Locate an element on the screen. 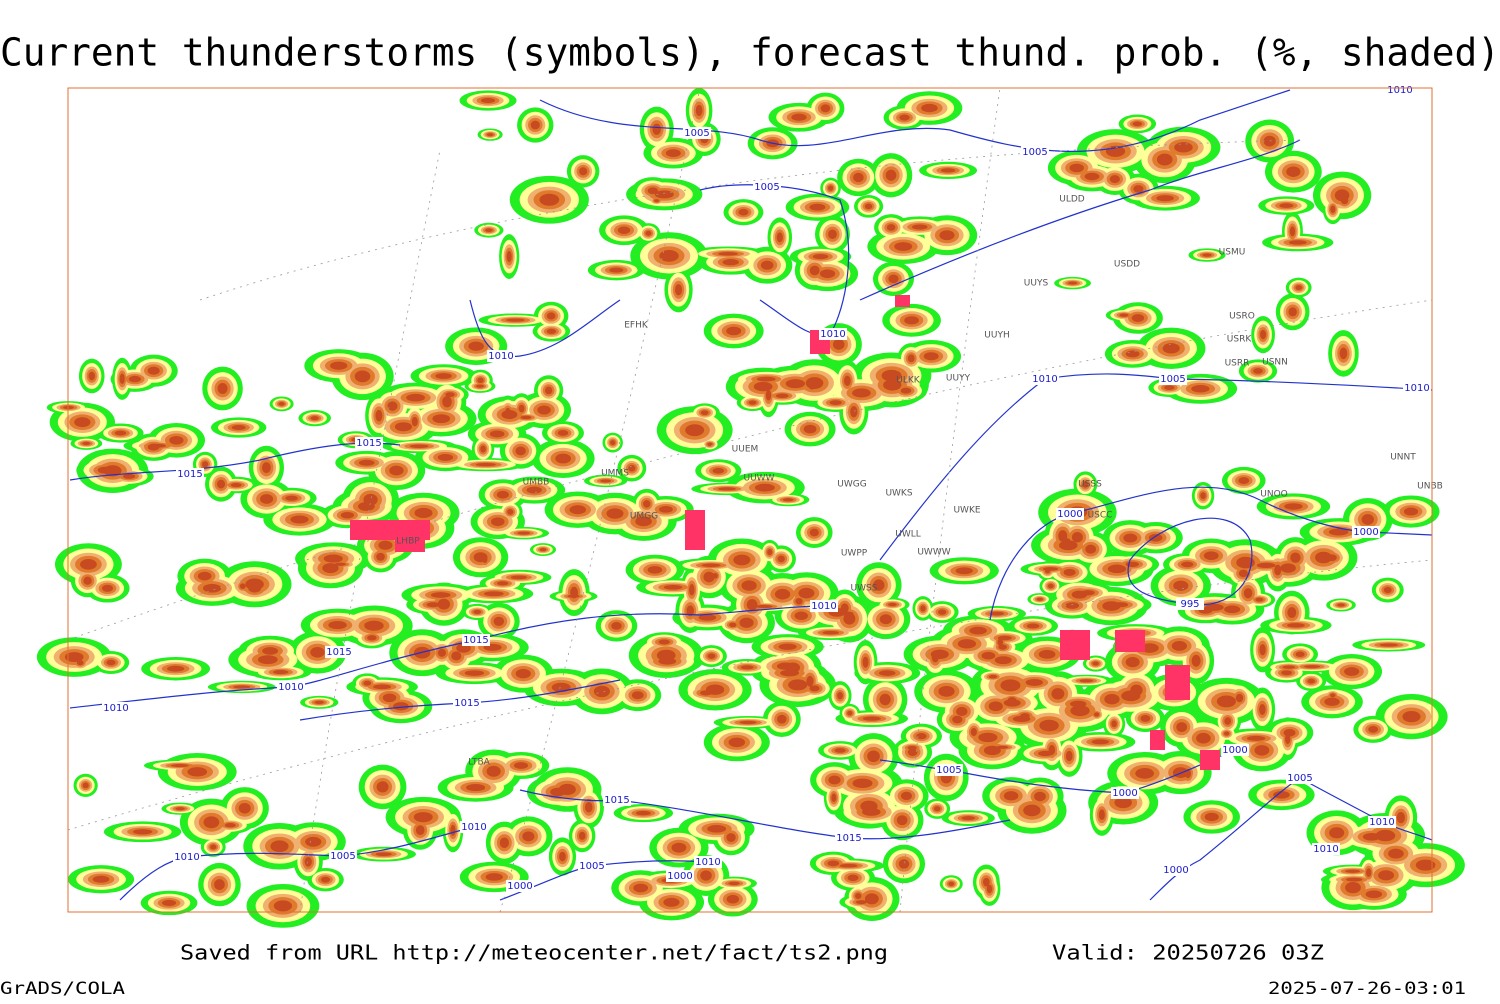 This screenshot has height=1004, width=1500. station-code: UWKE is located at coordinates (966, 511).